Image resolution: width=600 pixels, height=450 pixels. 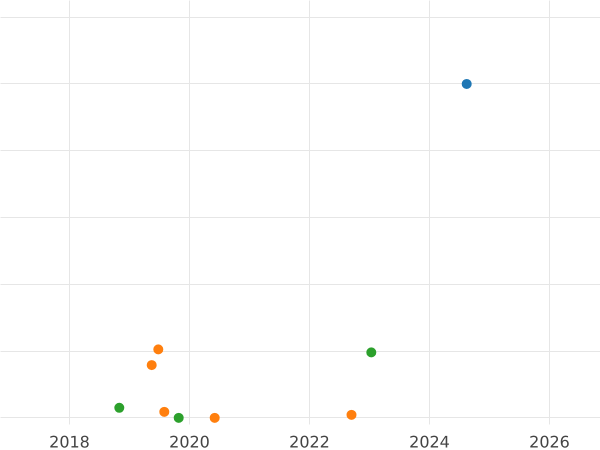 I want to click on x-tick-label: 2024, so click(x=429, y=441).